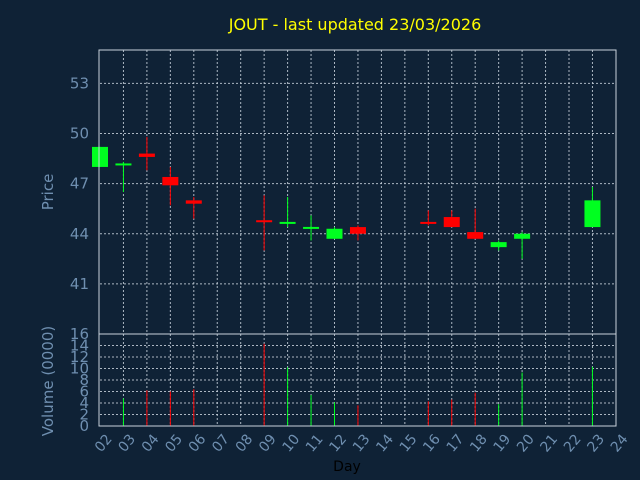 The width and height of the screenshot is (640, 480). I want to click on price-tick-label: 50, so click(79, 134).